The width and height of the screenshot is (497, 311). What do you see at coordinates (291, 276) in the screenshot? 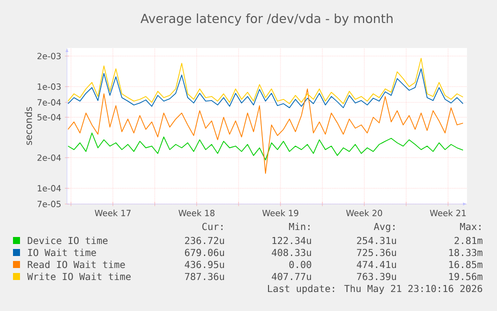
I see `text: 407.77u` at bounding box center [291, 276].